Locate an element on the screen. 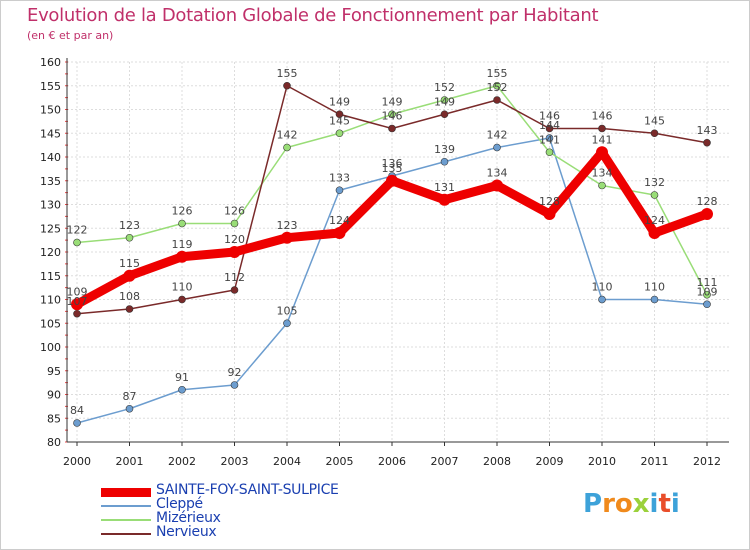 This screenshot has height=550, width=750. proxiti-logo: Proxiti is located at coordinates (631, 504).